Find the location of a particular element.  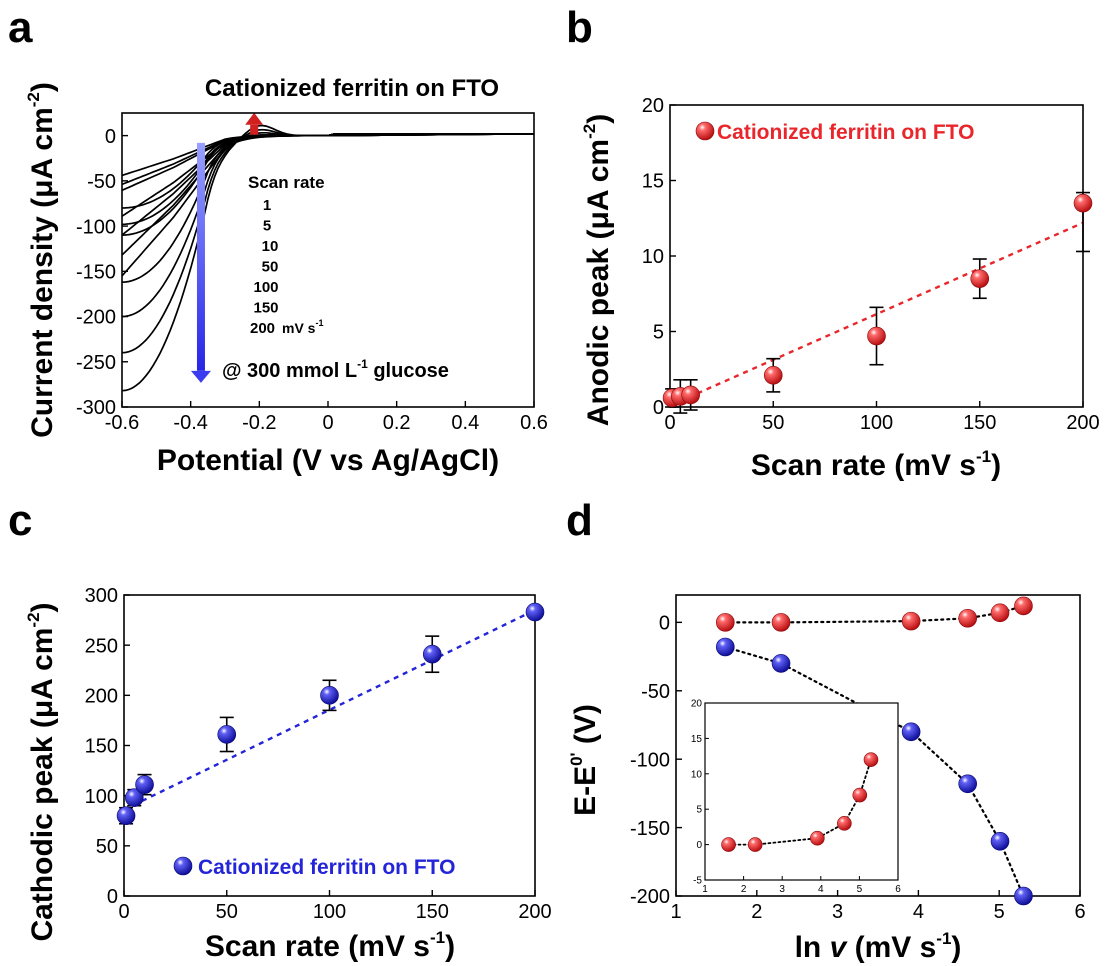

x-axis-a-tick-label: 0.6 is located at coordinates (534, 423).